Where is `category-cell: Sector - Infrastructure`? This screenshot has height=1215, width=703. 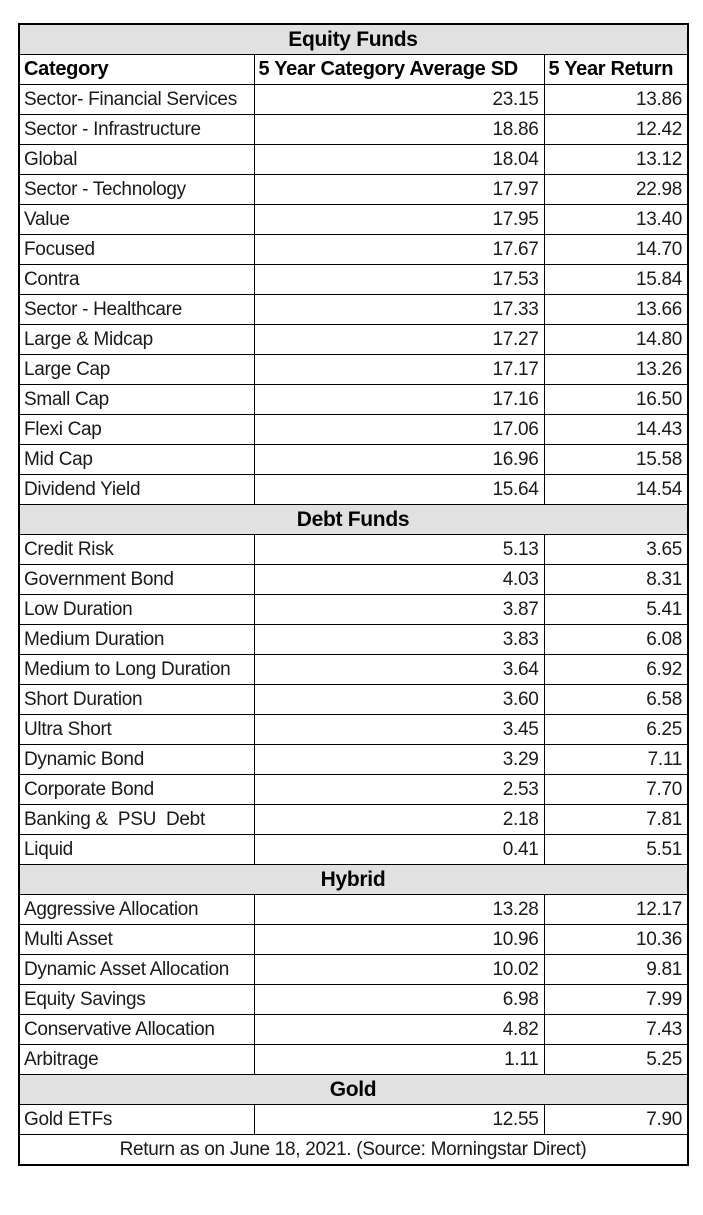 category-cell: Sector - Infrastructure is located at coordinates (136, 129).